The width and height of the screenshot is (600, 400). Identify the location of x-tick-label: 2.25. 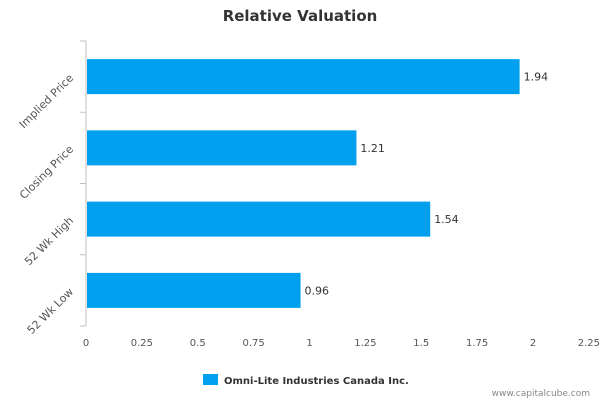
(589, 343).